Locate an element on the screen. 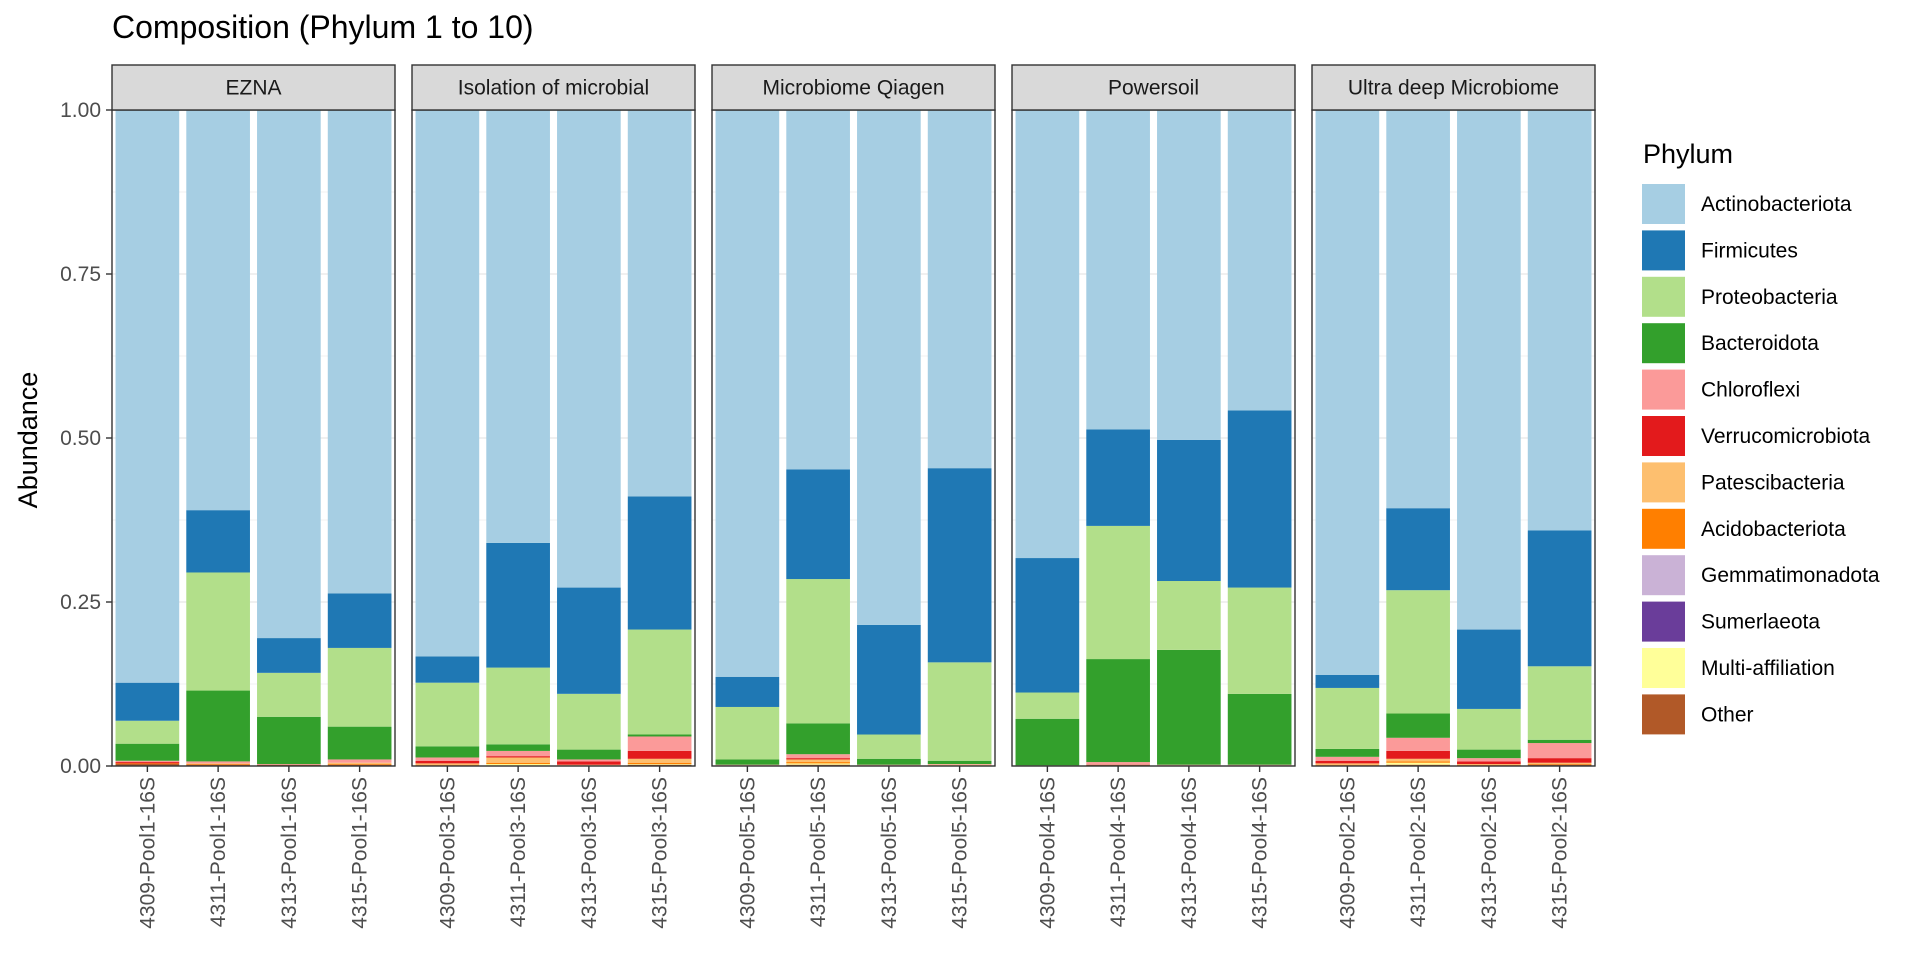 This screenshot has width=1920, height=960. legend-label: Bacteroidota is located at coordinates (1760, 343).